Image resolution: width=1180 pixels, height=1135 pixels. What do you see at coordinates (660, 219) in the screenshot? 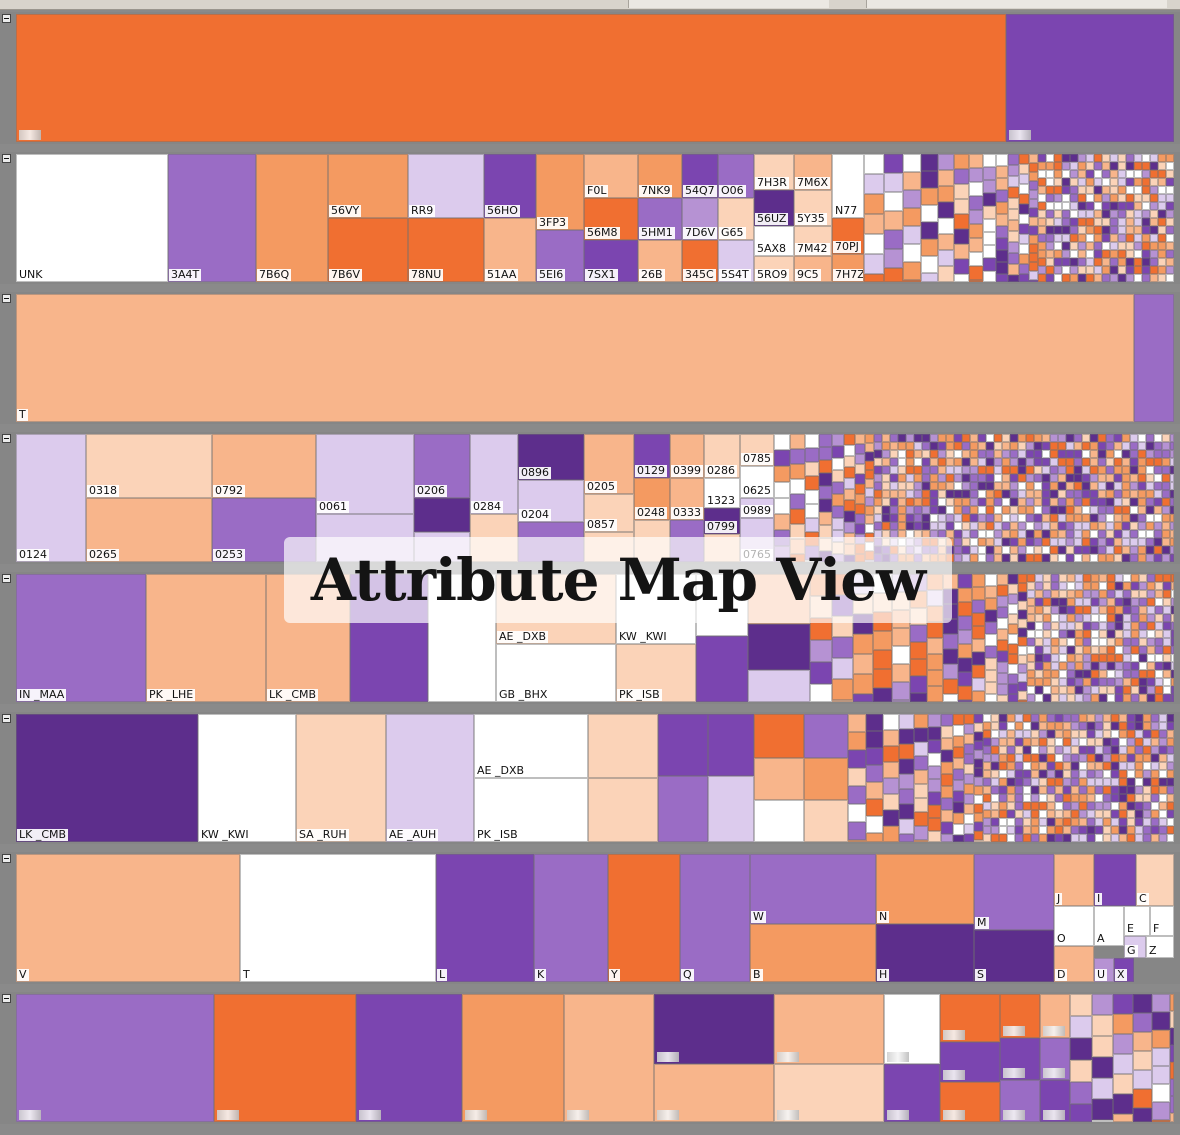
I see `treemap-cell: 5HM1` at bounding box center [660, 219].